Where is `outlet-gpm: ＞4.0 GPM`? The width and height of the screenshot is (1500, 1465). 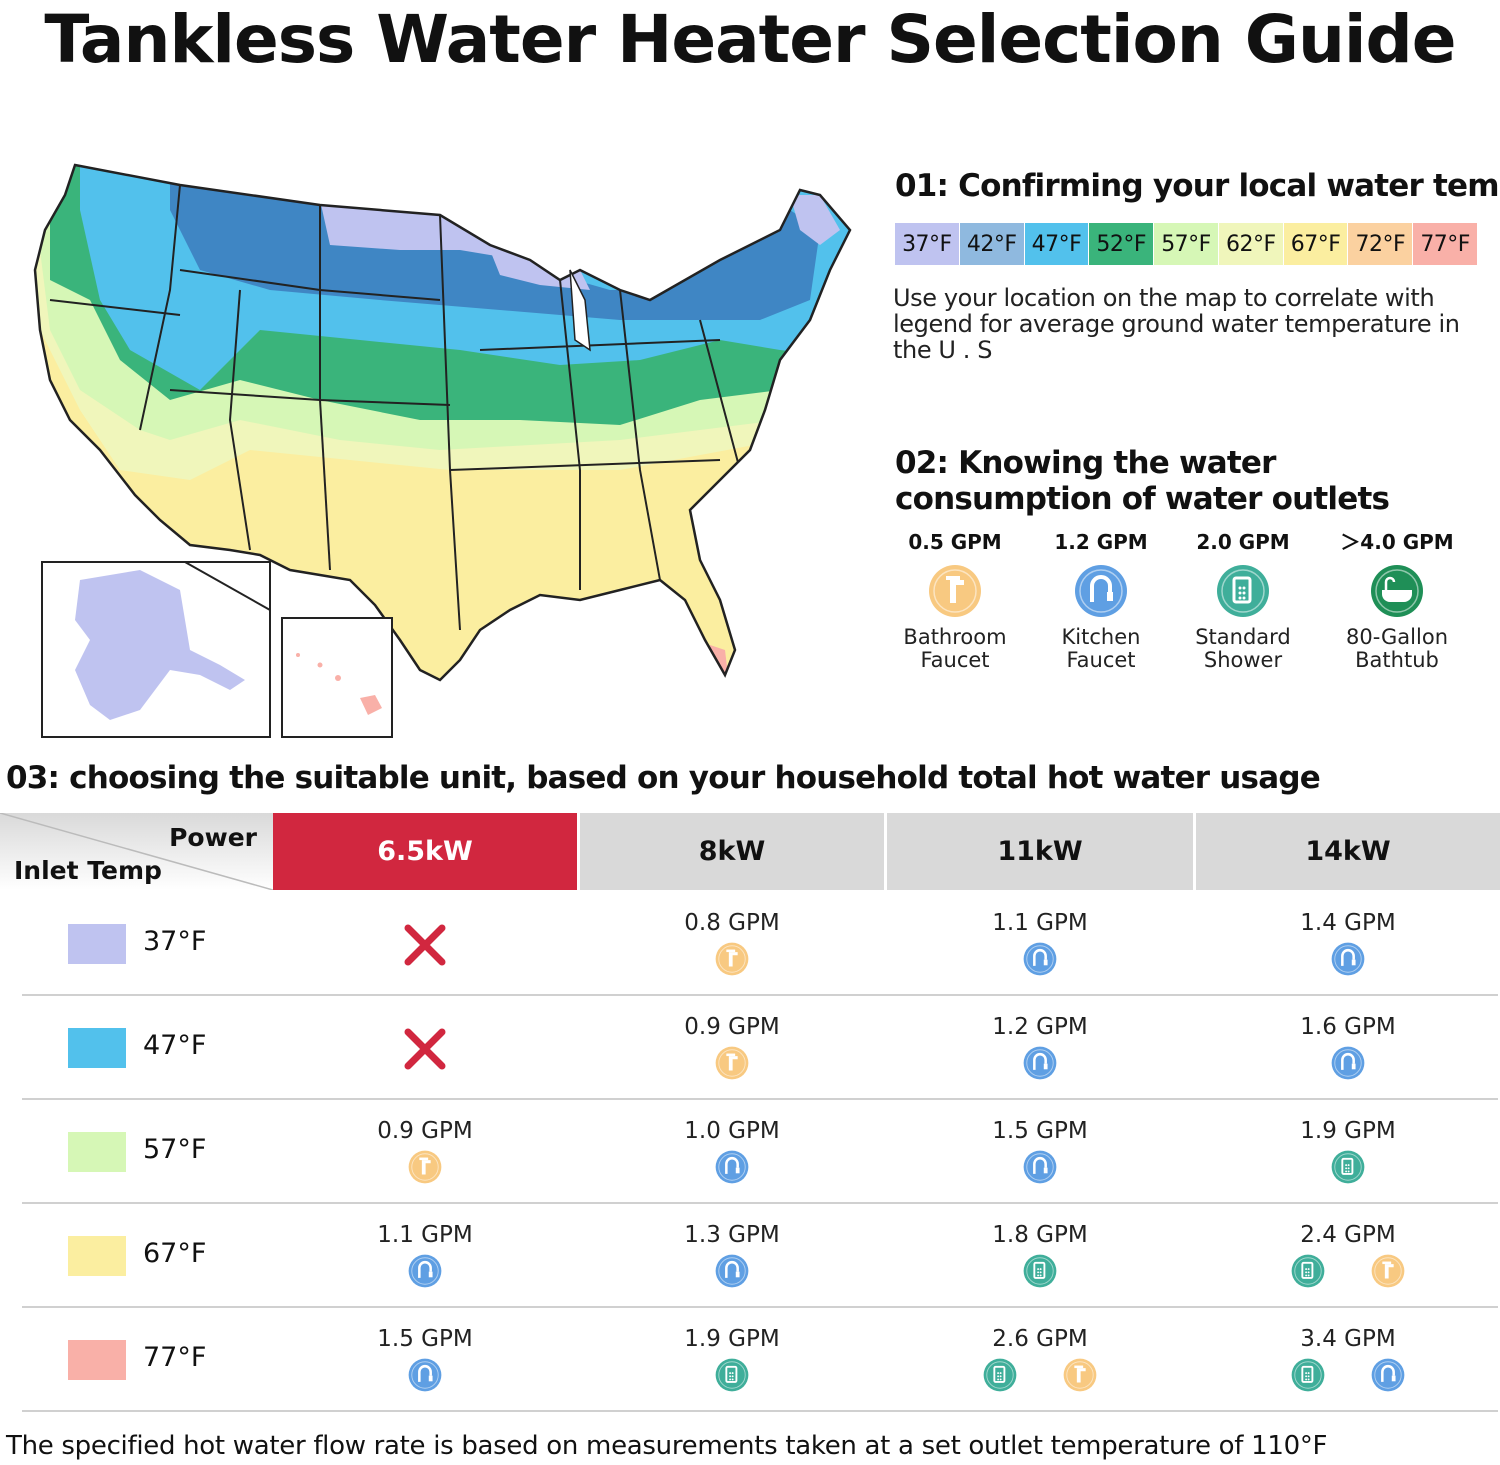
outlet-gpm: ＞4.0 GPM is located at coordinates (1397, 542).